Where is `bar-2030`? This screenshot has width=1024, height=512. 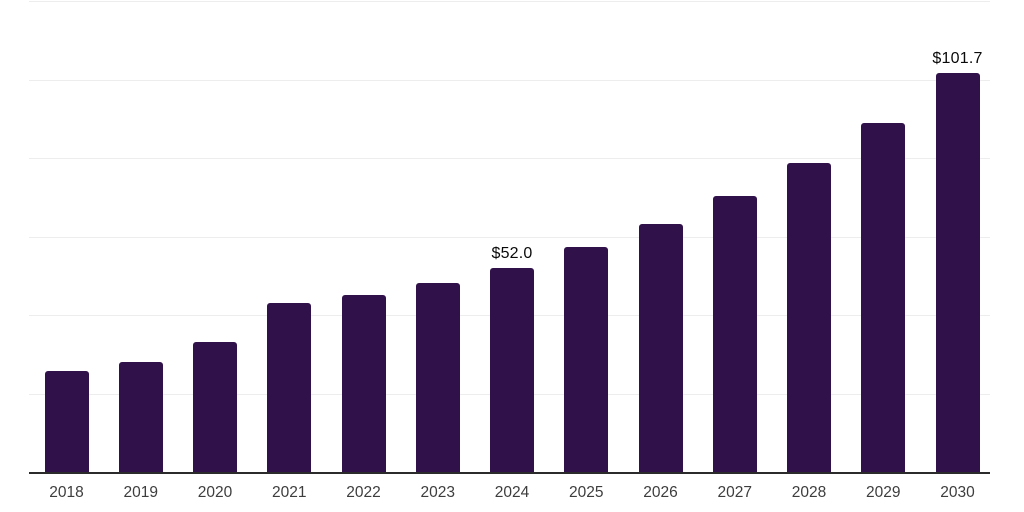
bar-2030 is located at coordinates (957, 272).